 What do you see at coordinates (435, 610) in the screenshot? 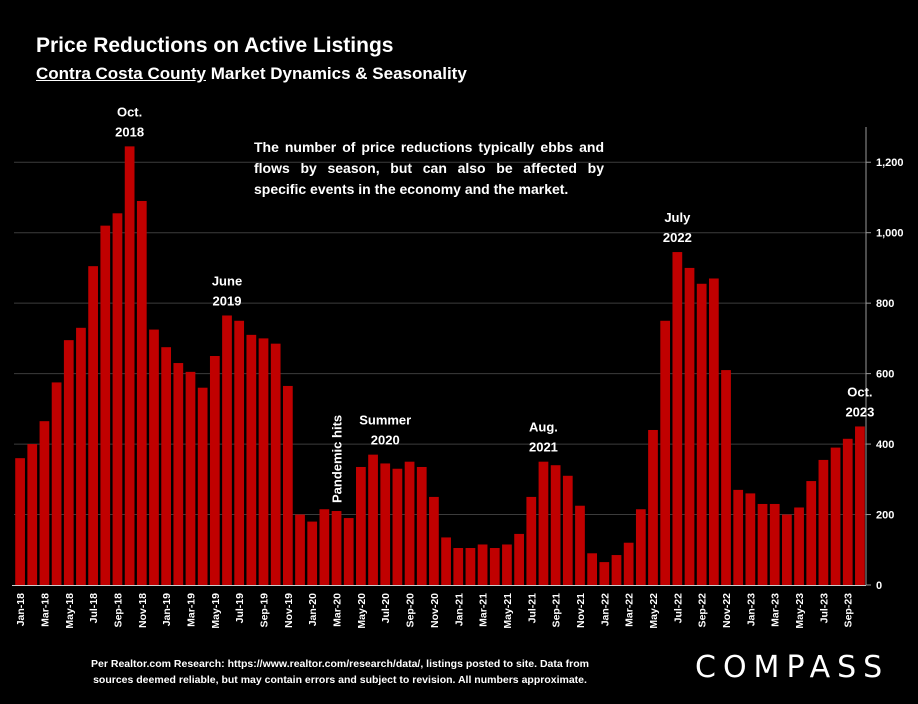
I see `x-tick-label: Nov-20` at bounding box center [435, 610].